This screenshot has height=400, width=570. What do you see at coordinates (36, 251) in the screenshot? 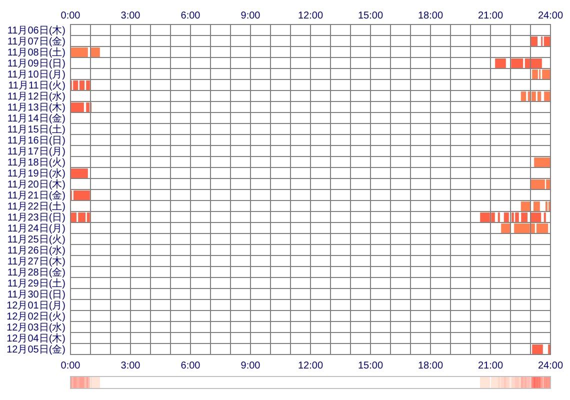
I see `category-label: 11月26日(水)` at bounding box center [36, 251].